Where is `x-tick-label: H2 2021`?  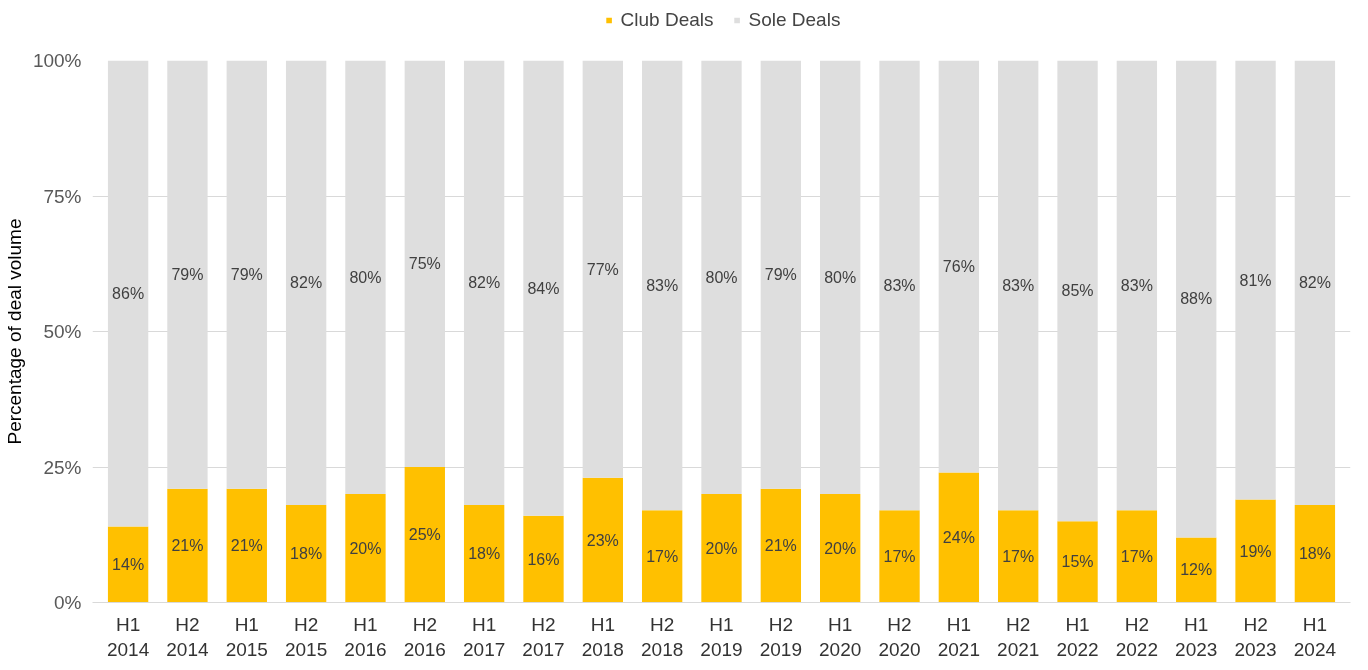
x-tick-label: H2 2021 is located at coordinates (1018, 636).